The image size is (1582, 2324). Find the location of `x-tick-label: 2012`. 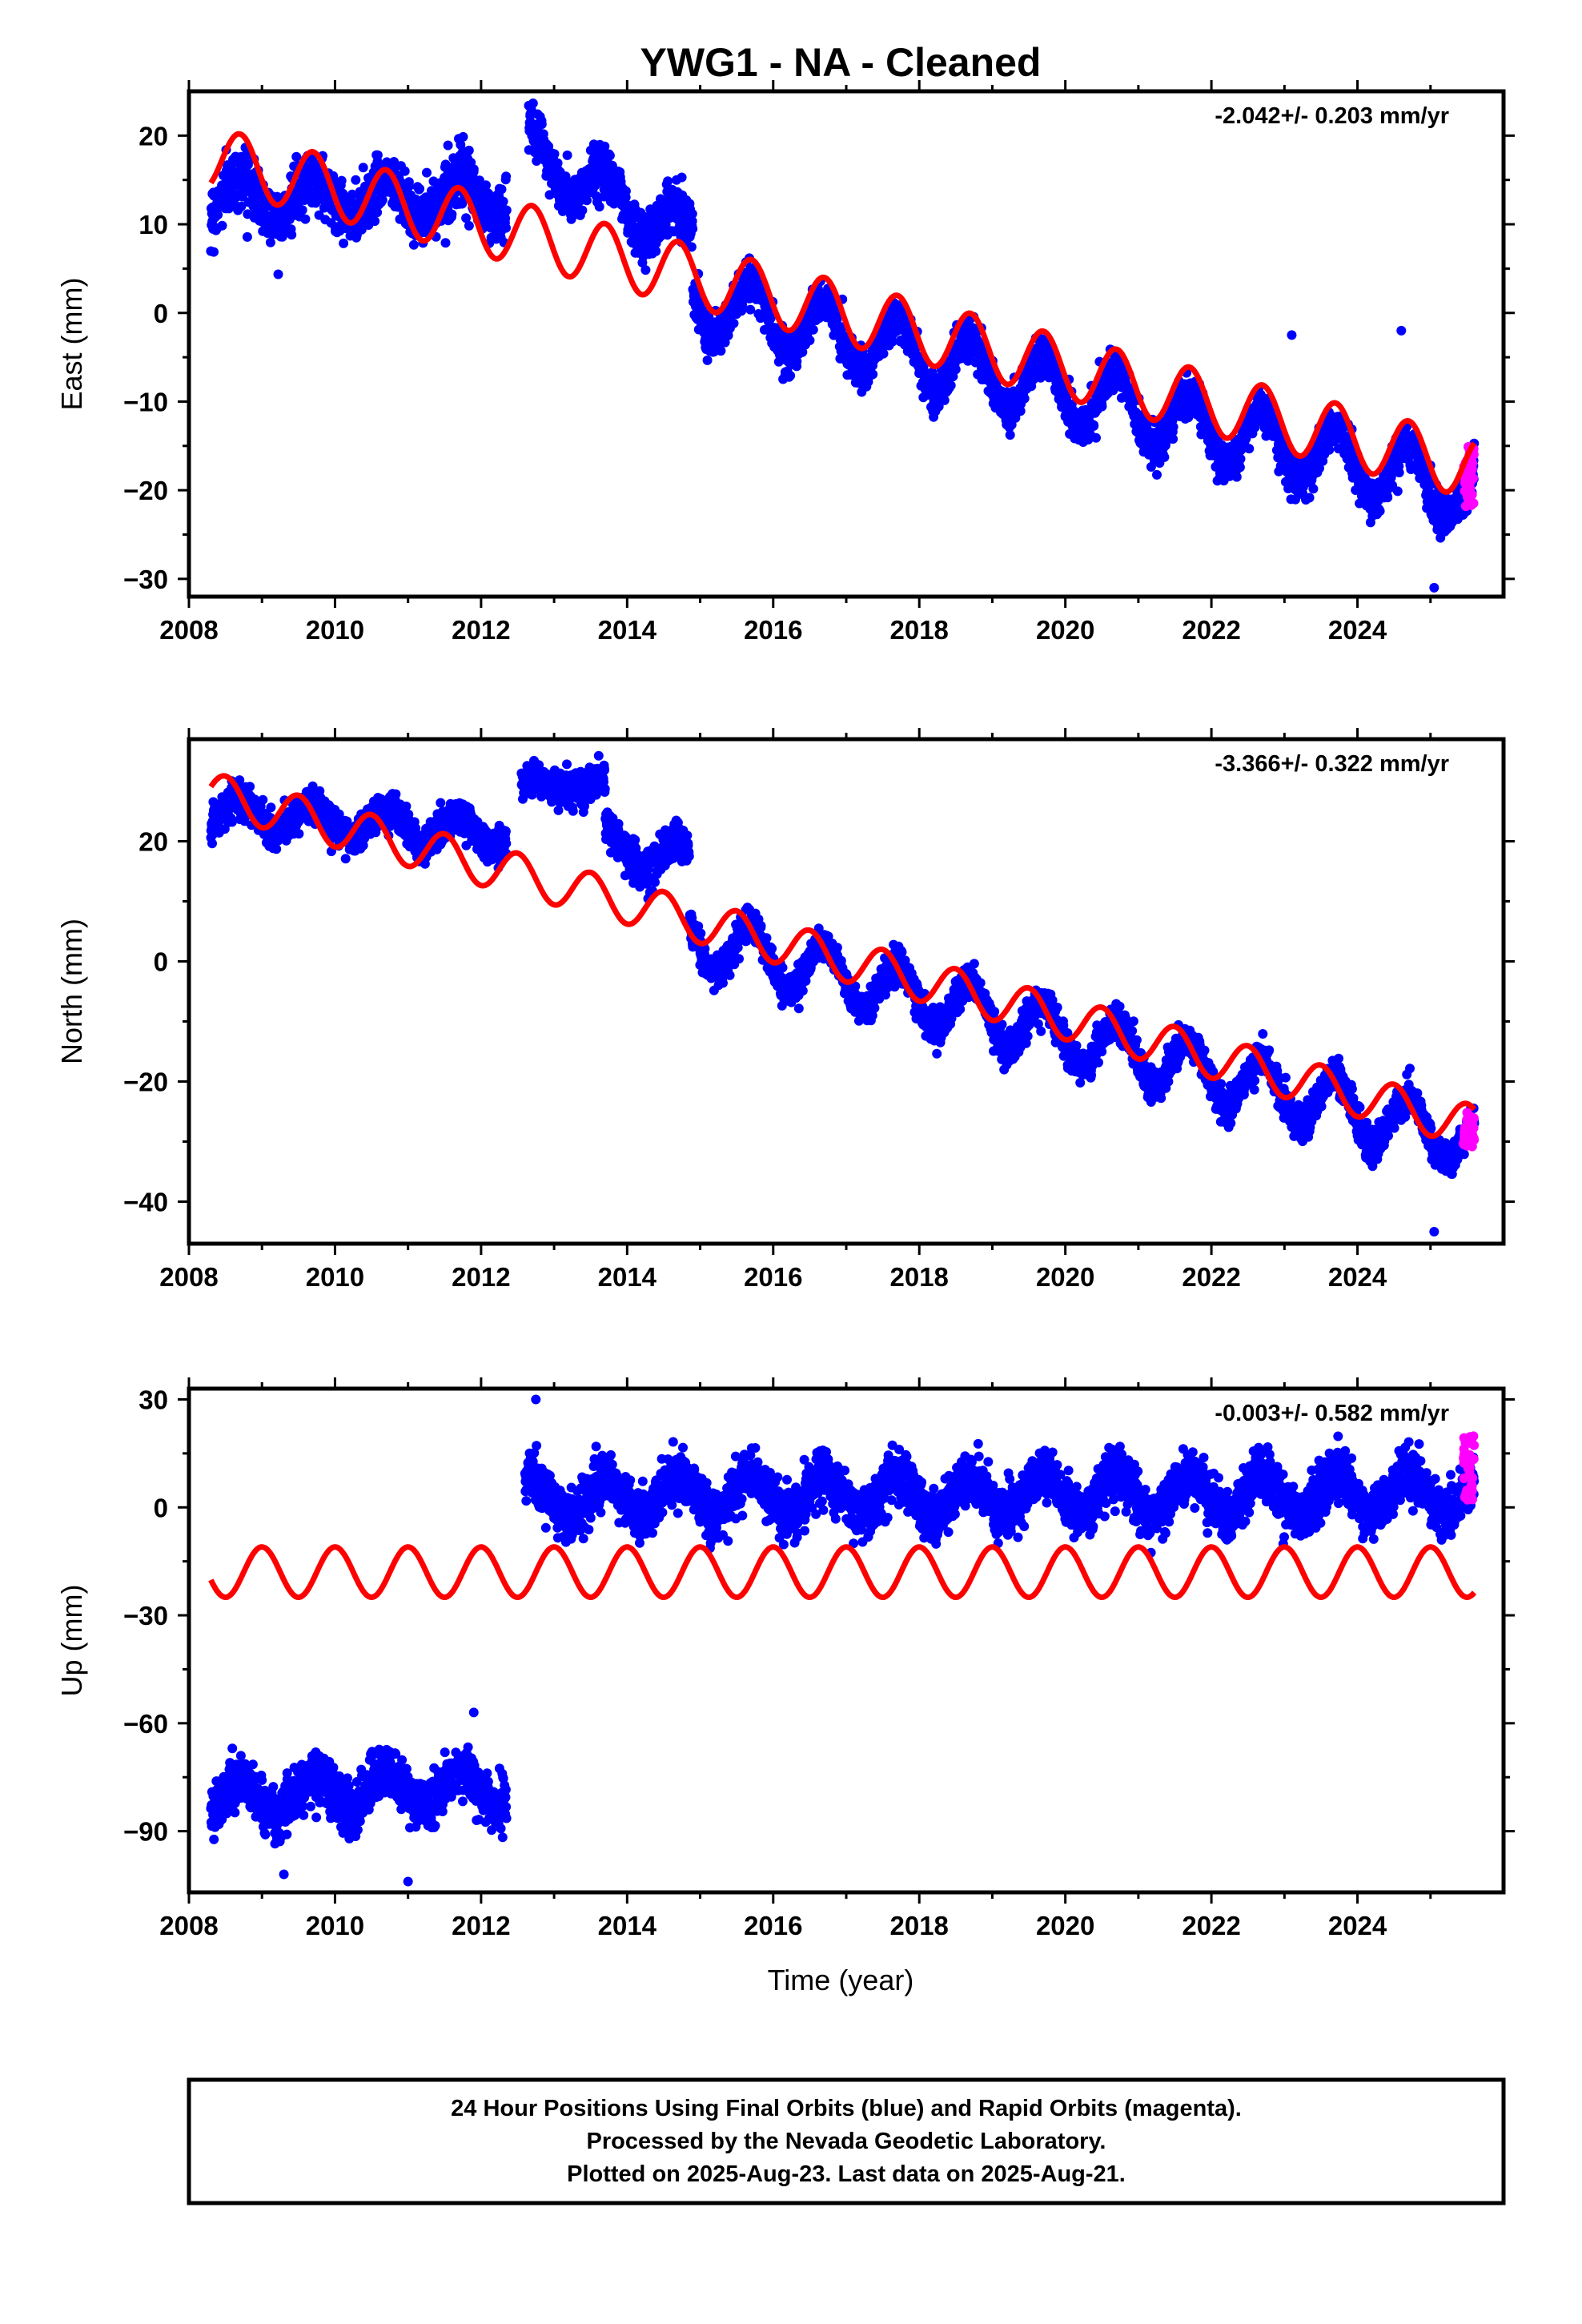

x-tick-label: 2012 is located at coordinates (481, 630).